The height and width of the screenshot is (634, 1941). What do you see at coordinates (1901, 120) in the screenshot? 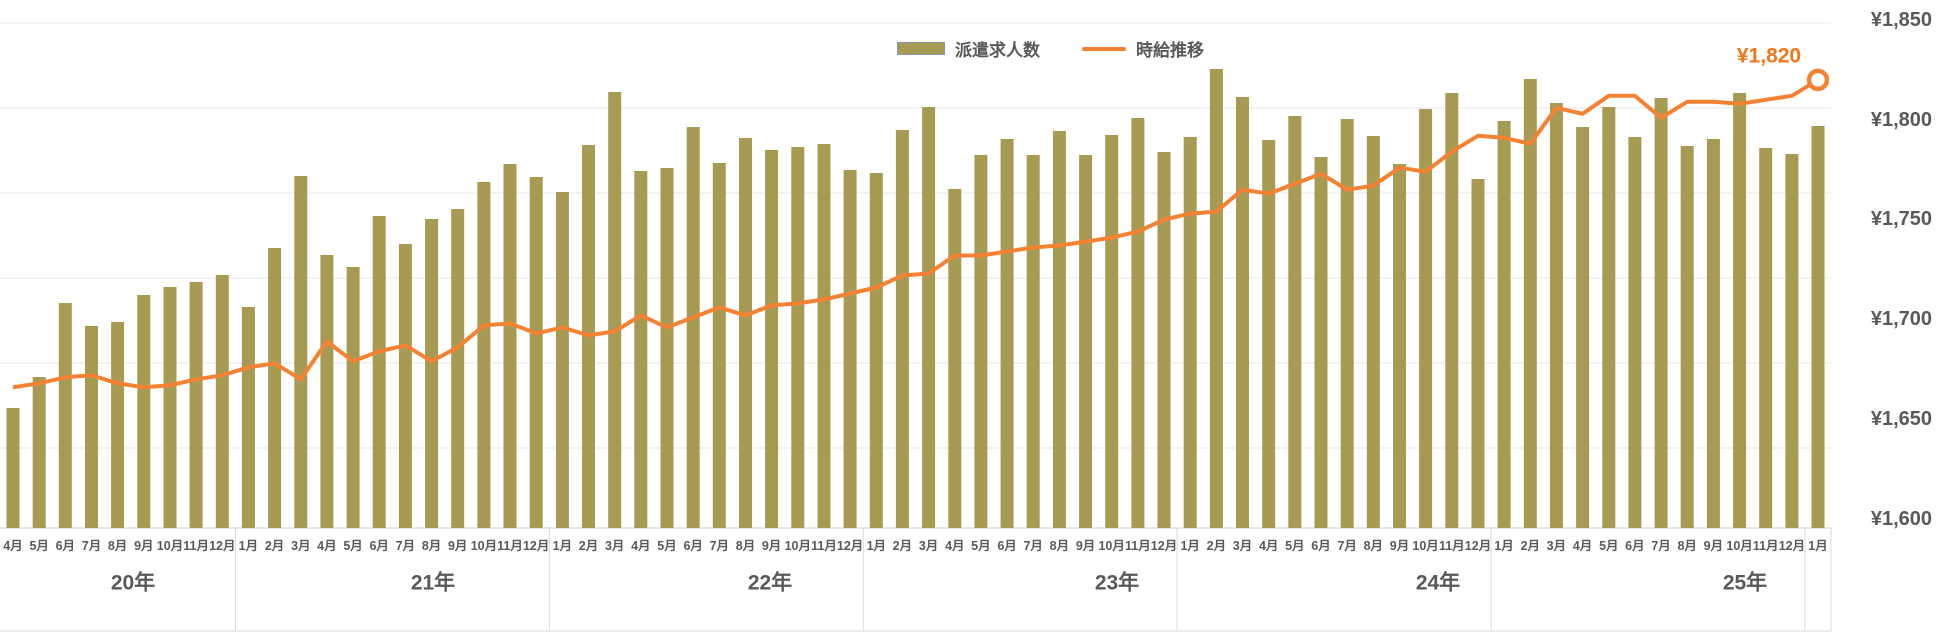
I see `y-axis-label: ¥1,800` at bounding box center [1901, 120].